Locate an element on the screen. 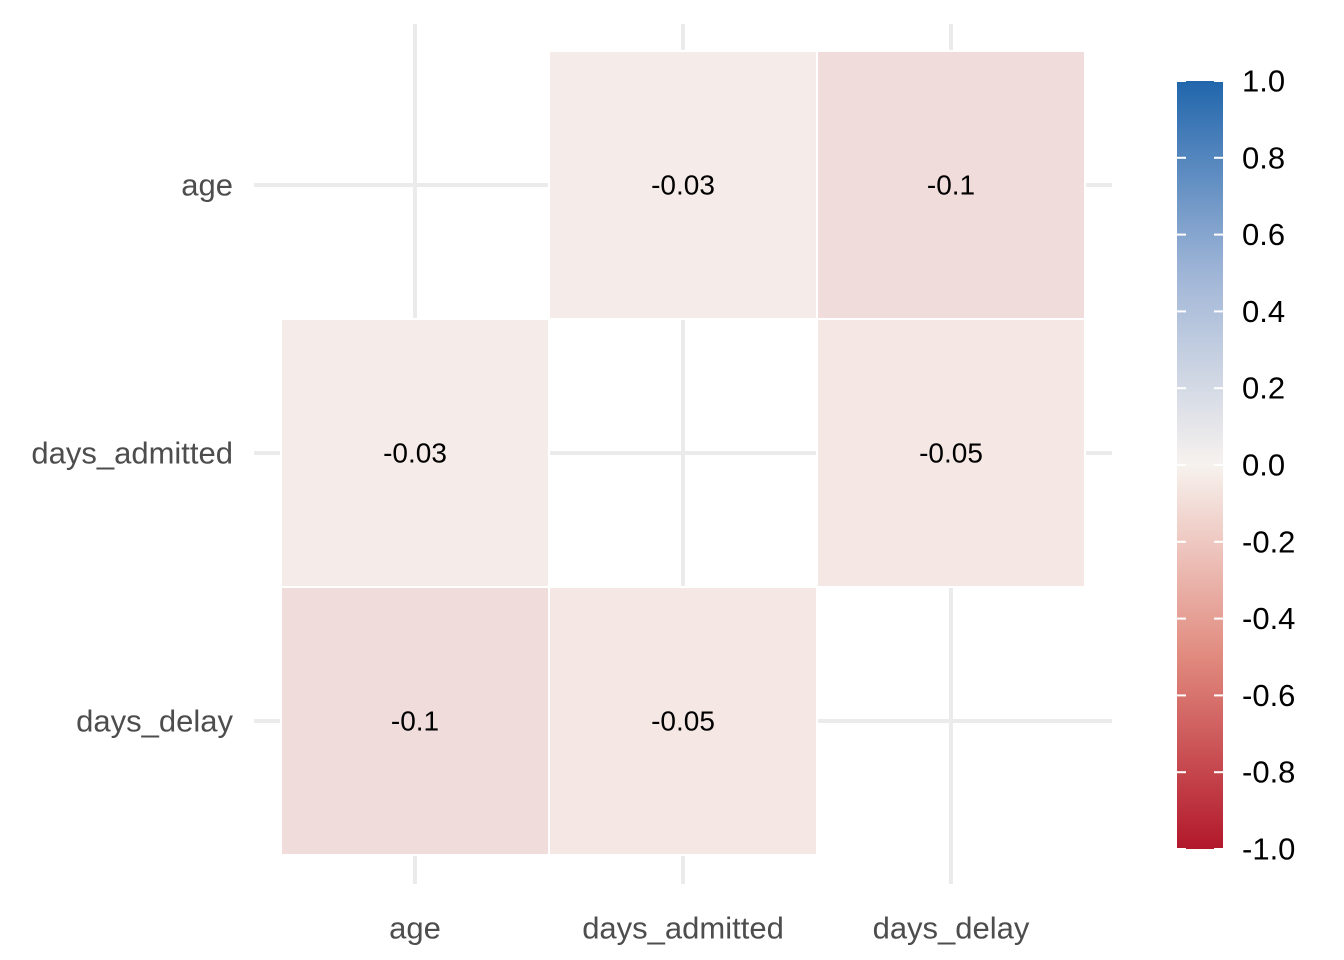 This screenshot has height=960, width=1344. color-legend: 1.0 0.8 0.6 0.4 0.2 0.0 -0.2 -0.4 -0.6 -0.8 -1.0 is located at coordinates (1236, 465).